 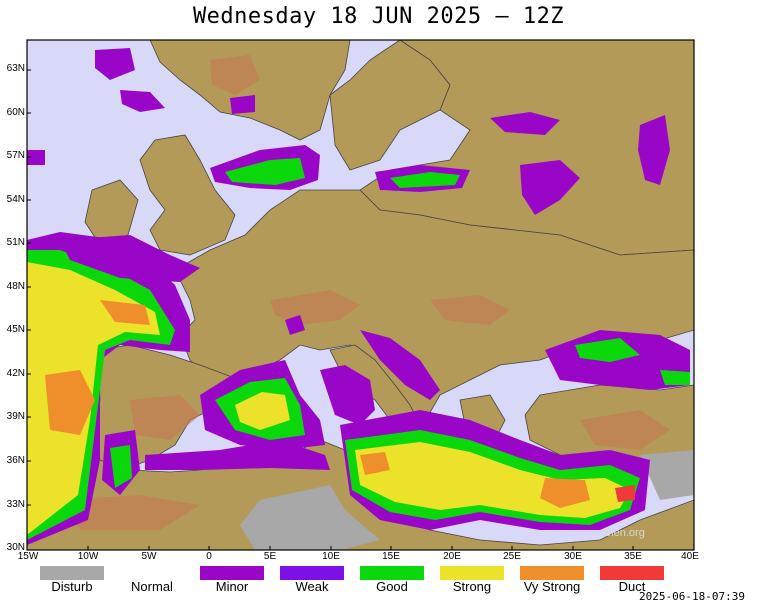 What do you see at coordinates (15, 416) in the screenshot?
I see `lat-label: 39N` at bounding box center [15, 416].